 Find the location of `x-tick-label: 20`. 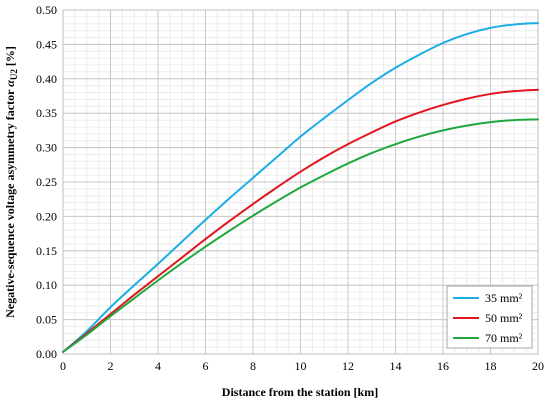

x-tick-label: 20 is located at coordinates (538, 366).